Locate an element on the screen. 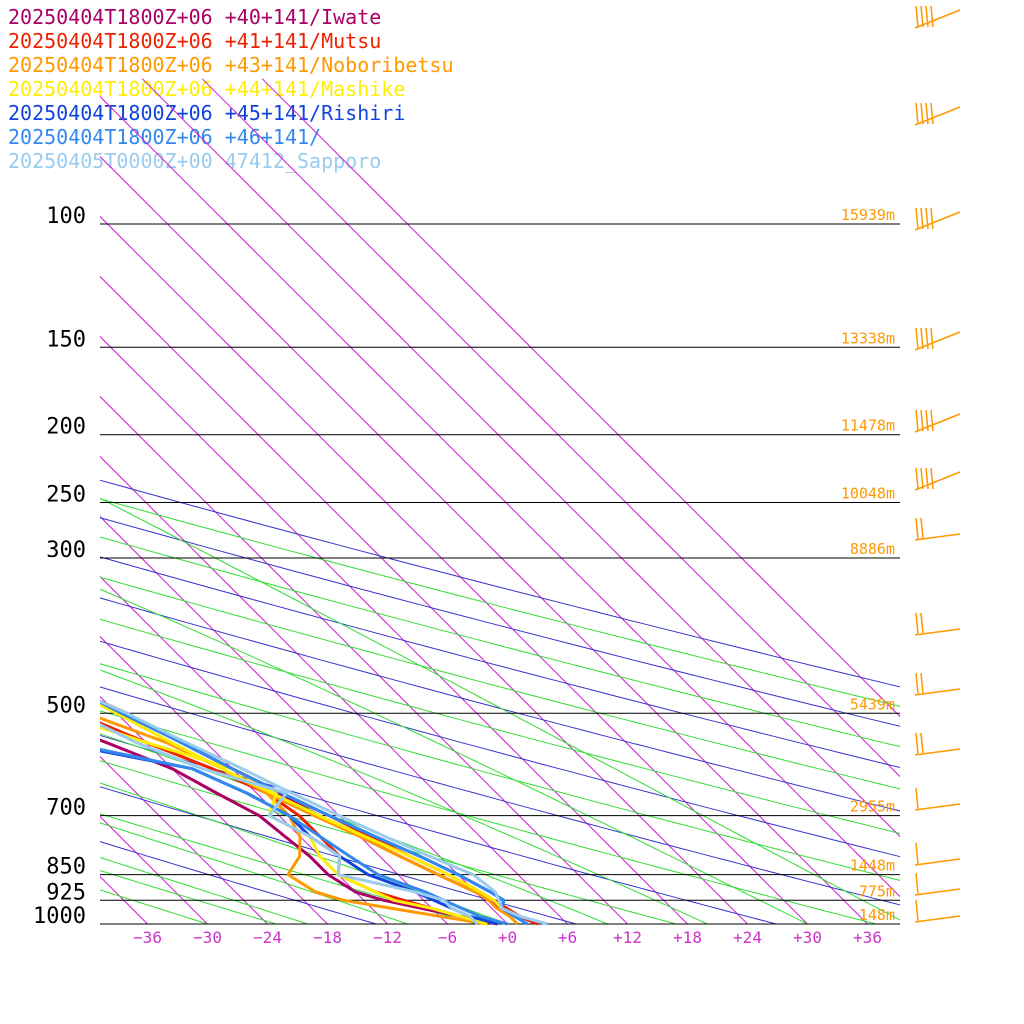 This screenshot has height=1024, width=1024. pressure-tick-label: 200 is located at coordinates (66, 427).